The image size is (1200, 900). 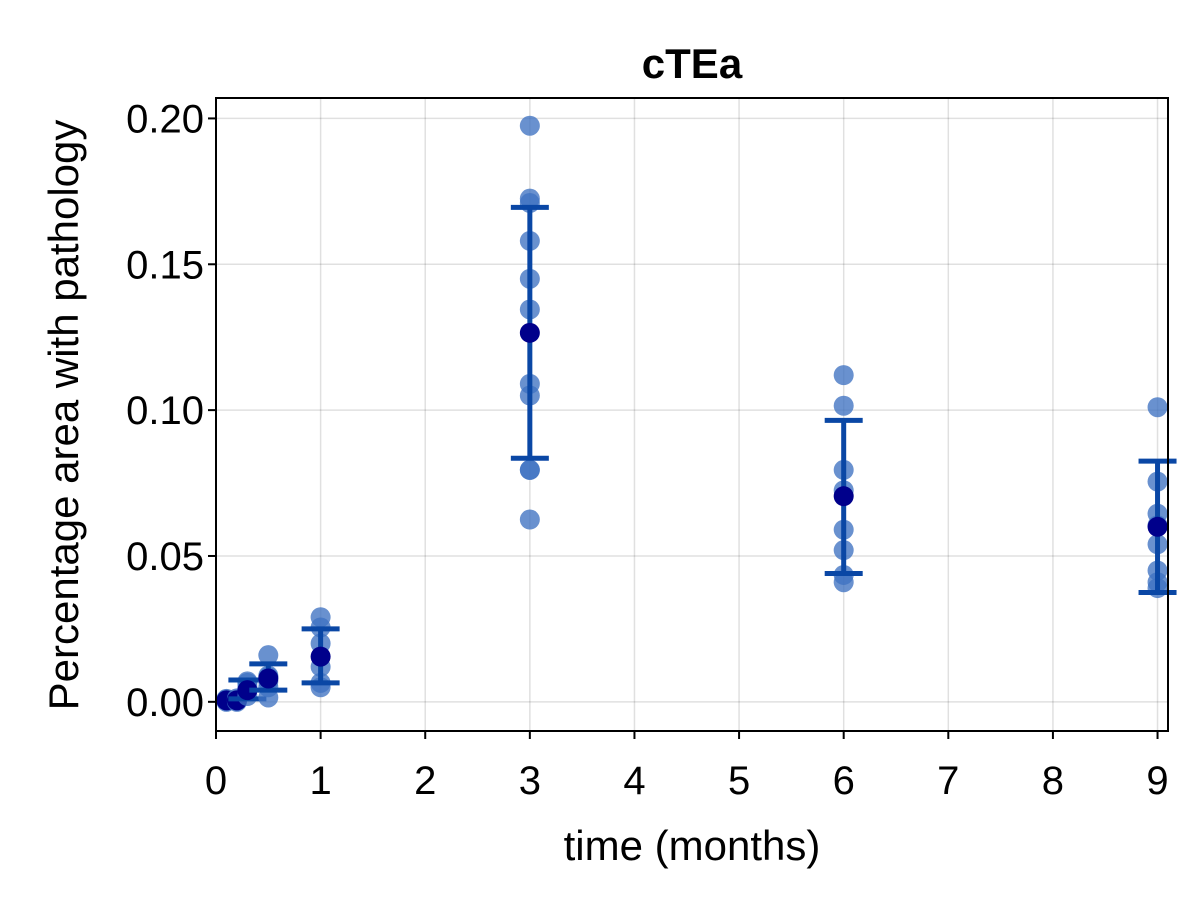 What do you see at coordinates (165, 557) in the screenshot?
I see `y-tick-label: 0.05` at bounding box center [165, 557].